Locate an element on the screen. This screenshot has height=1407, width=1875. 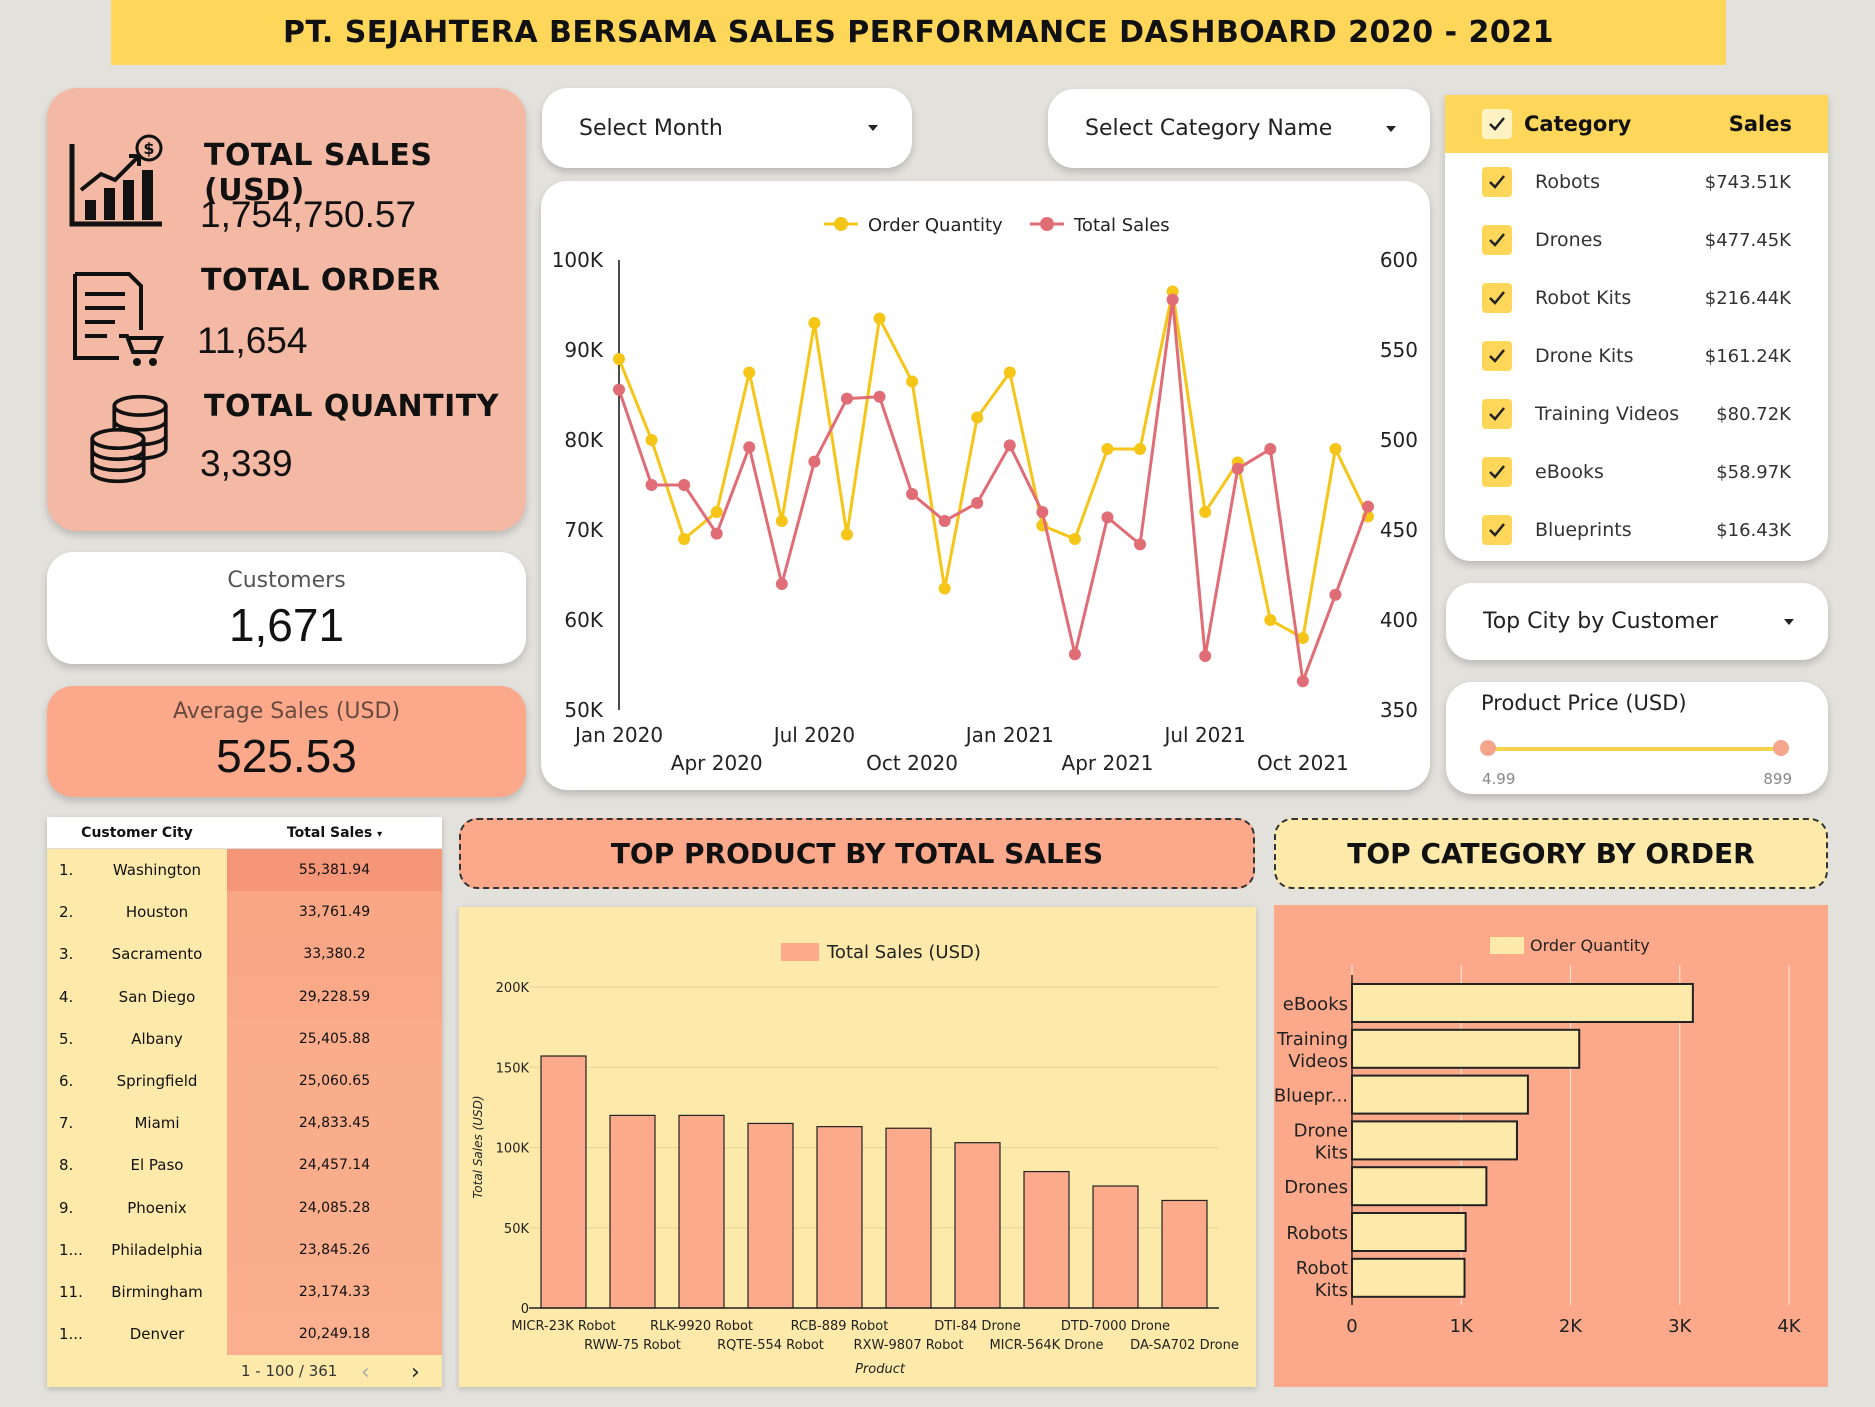
coins-icon is located at coordinates (129, 439).